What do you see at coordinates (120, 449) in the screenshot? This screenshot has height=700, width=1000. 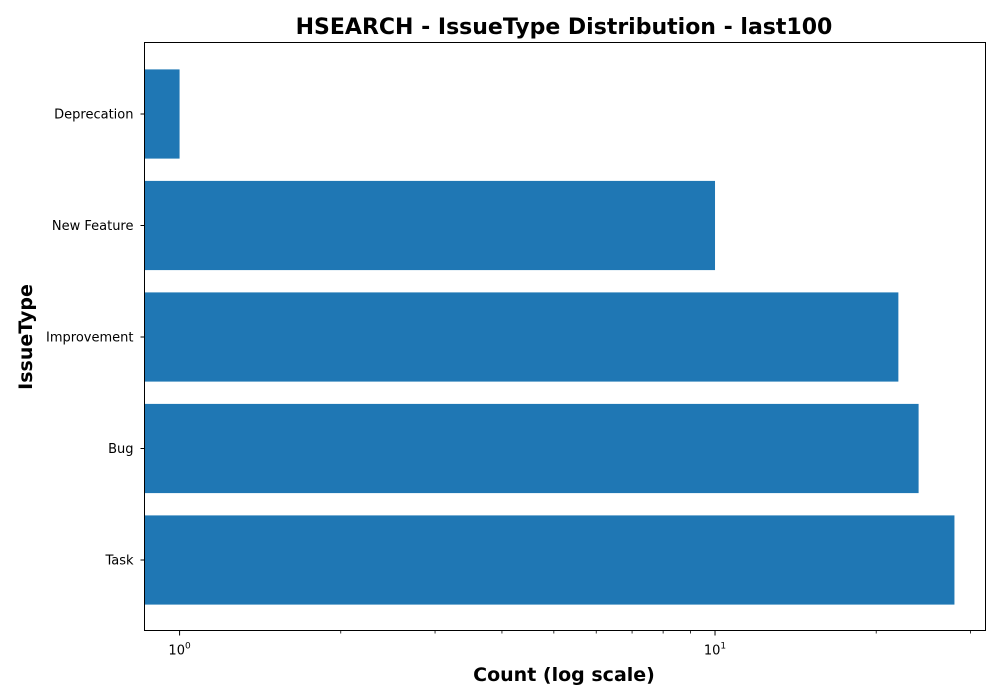 I see `y-tick-label: Bug` at bounding box center [120, 449].